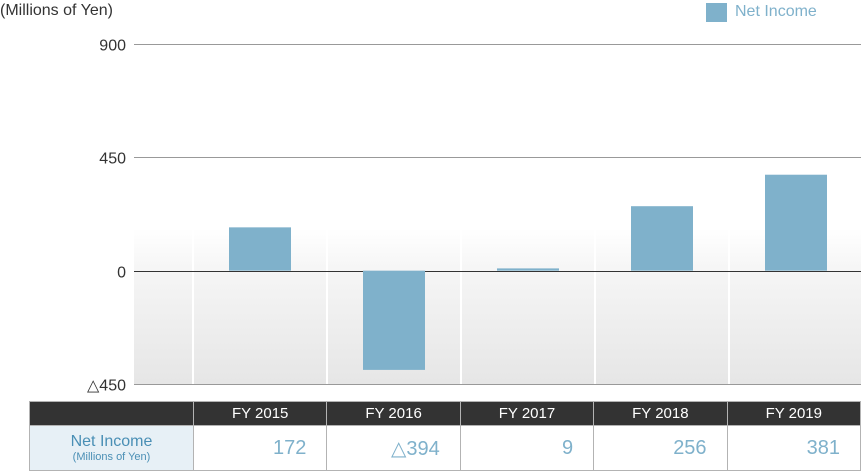  I want to click on table-row-header: Net Income (Millions of Yen), so click(111, 448).